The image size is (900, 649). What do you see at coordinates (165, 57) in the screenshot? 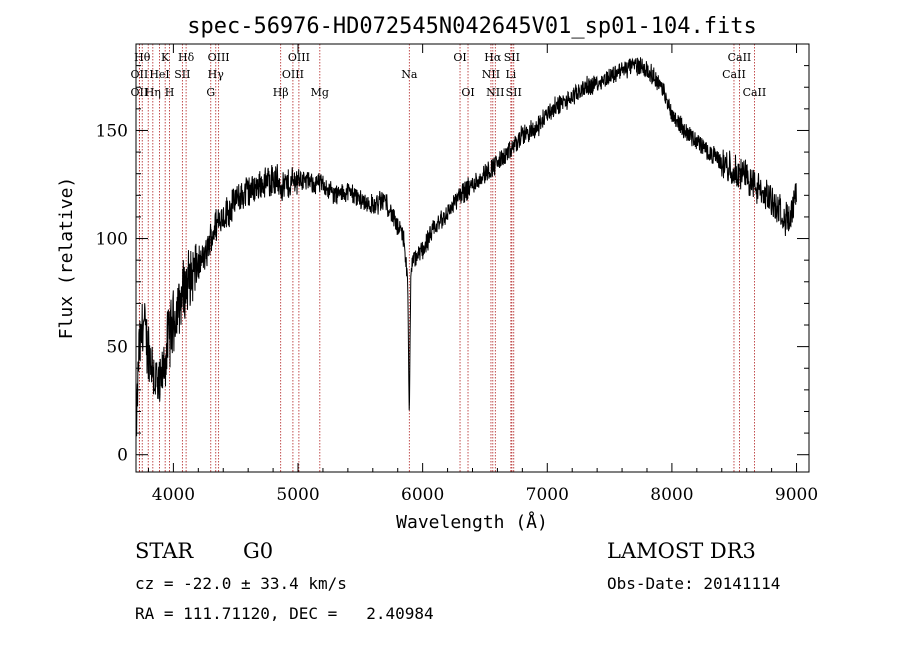
I see `line-marker-label: K` at bounding box center [165, 57].